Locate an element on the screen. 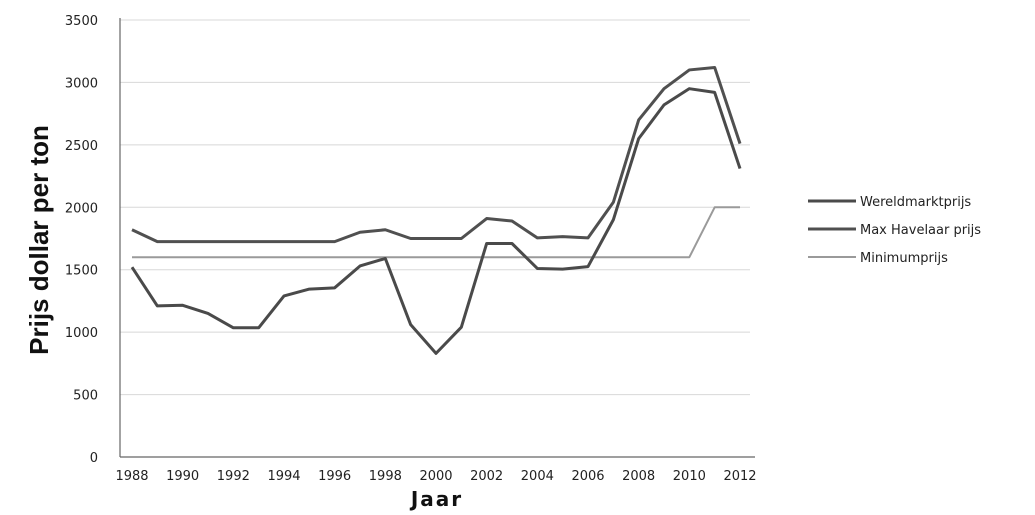 The width and height of the screenshot is (1035, 515). x-tick-label: 2000 is located at coordinates (435, 476).